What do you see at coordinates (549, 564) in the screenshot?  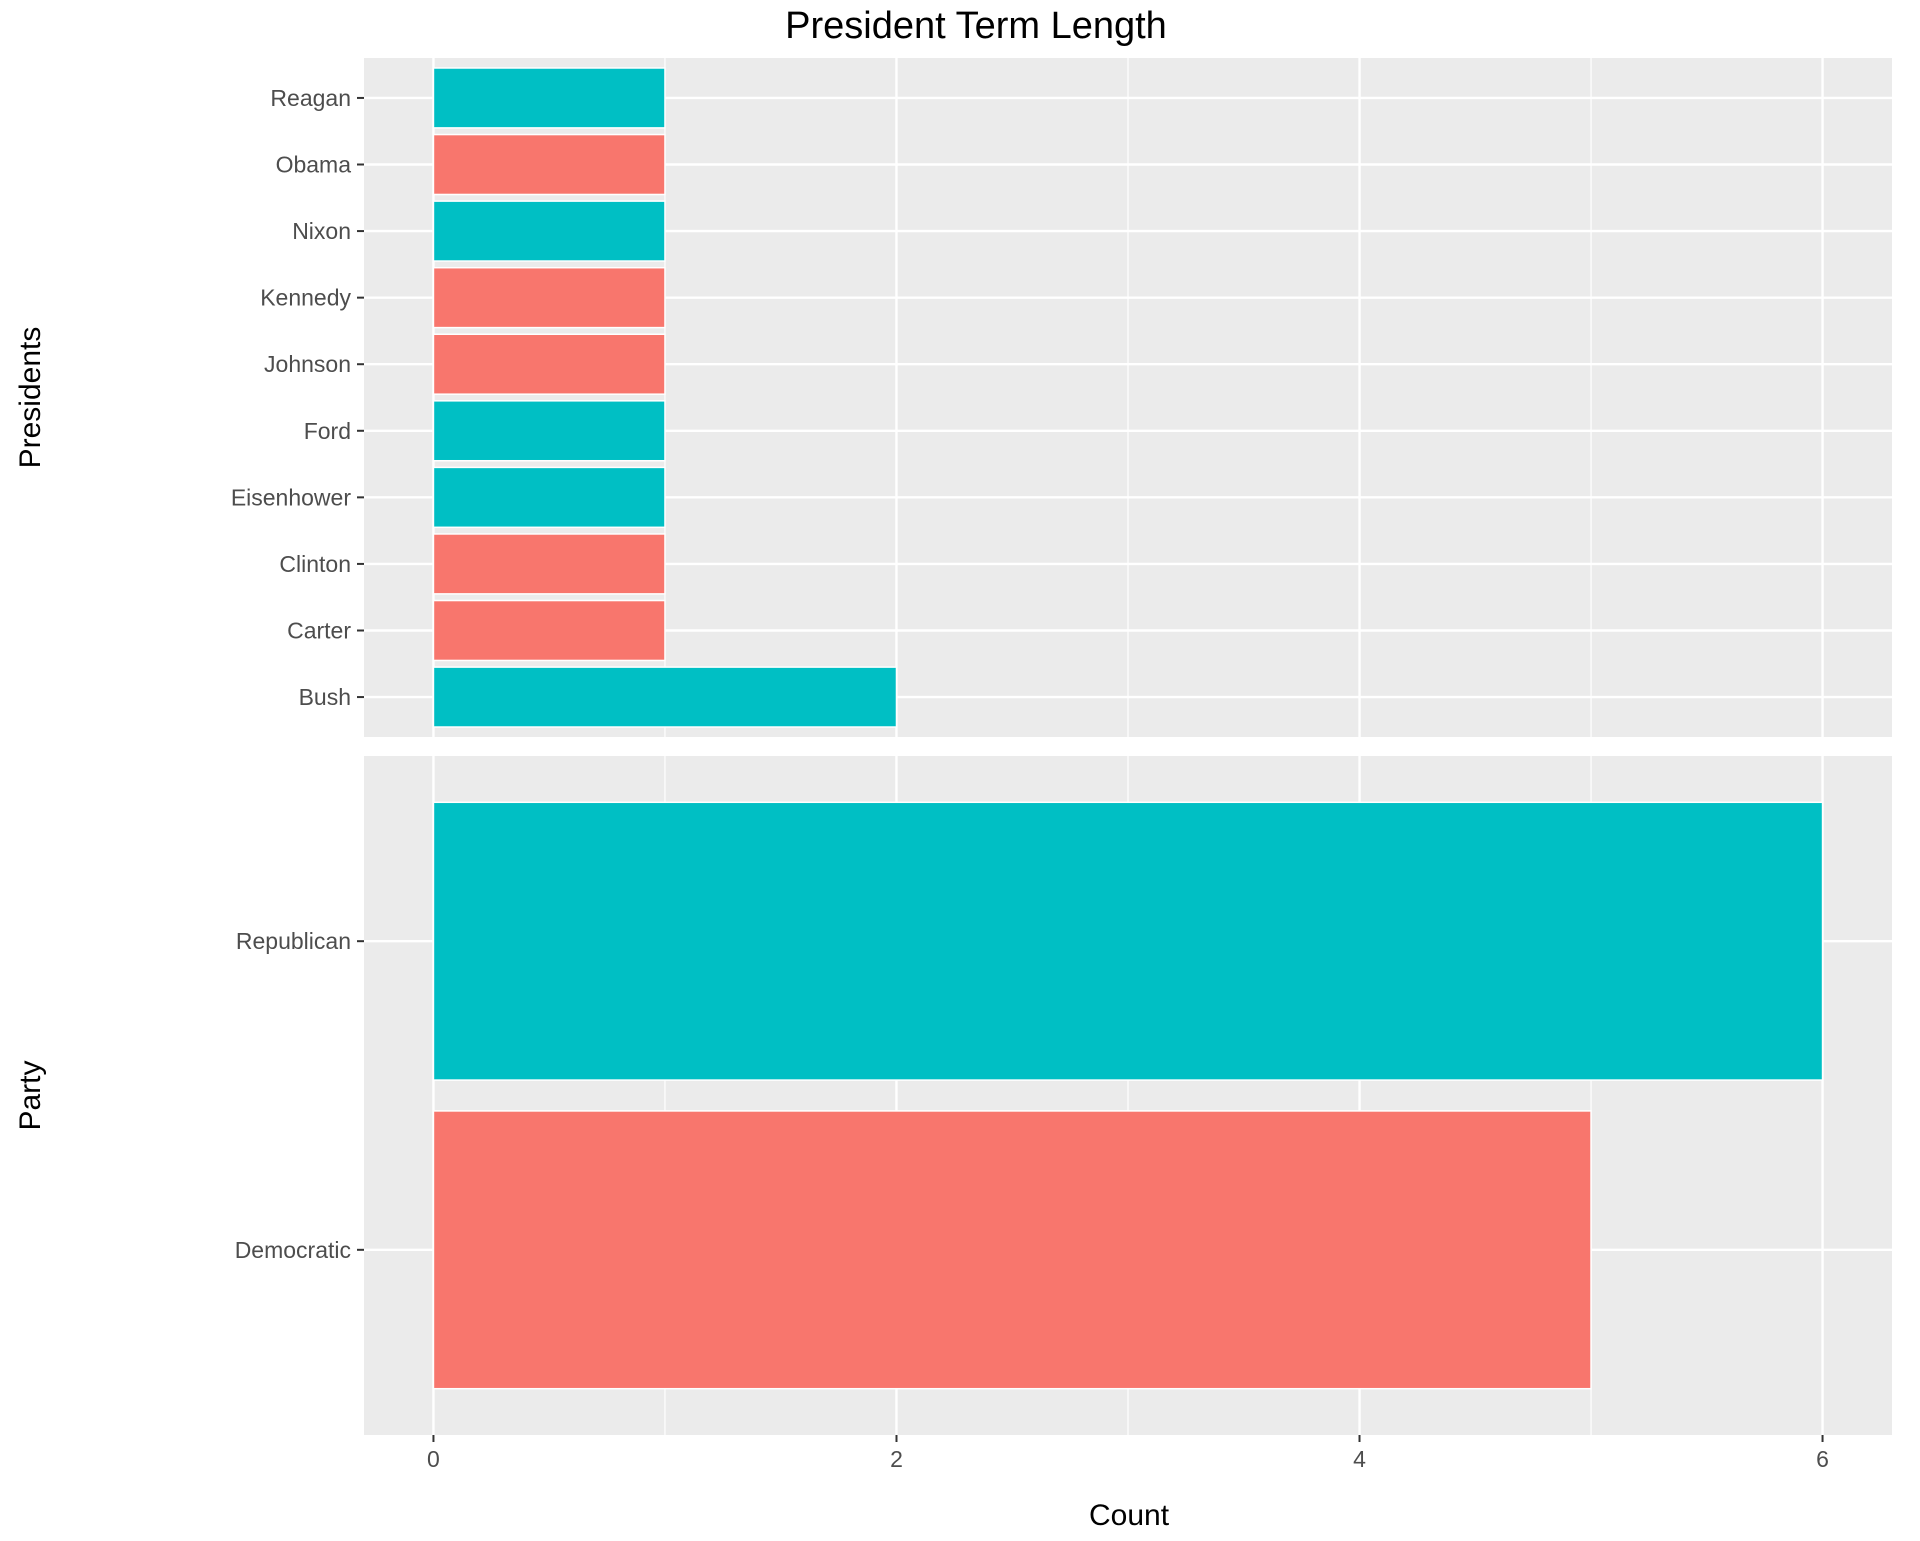 I see `bar-clinton` at bounding box center [549, 564].